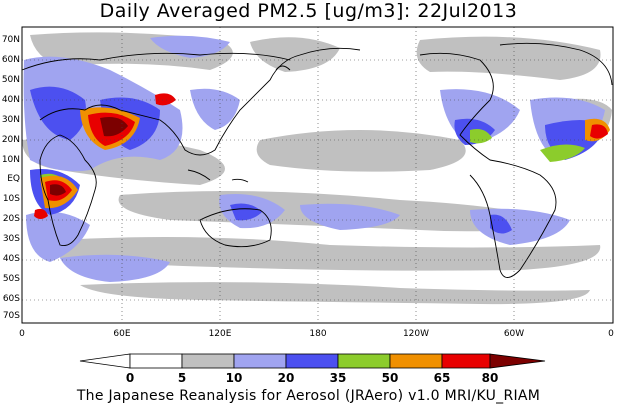 Image resolution: width=617 pixels, height=410 pixels. Describe the element at coordinates (11, 60) in the screenshot. I see `lat-label-60n: 60N` at that location.